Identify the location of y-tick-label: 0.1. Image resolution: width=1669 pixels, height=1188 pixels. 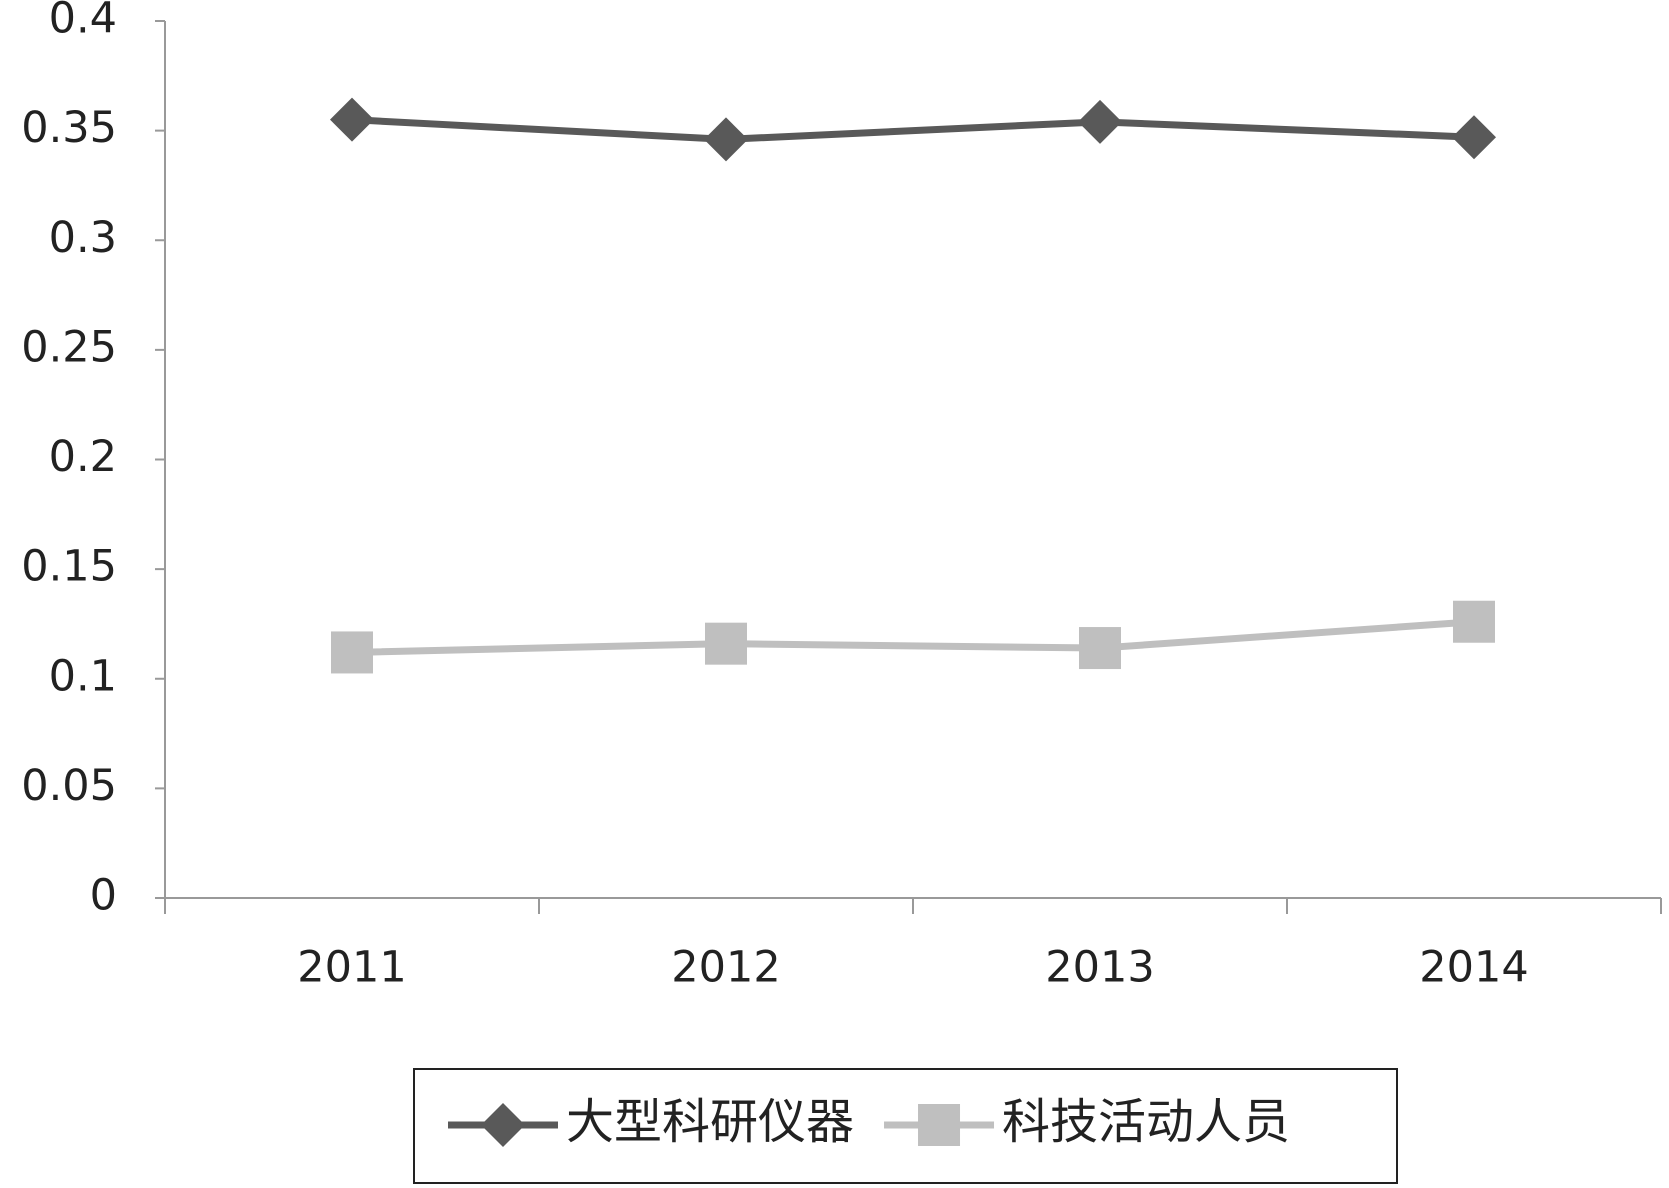
(83, 676).